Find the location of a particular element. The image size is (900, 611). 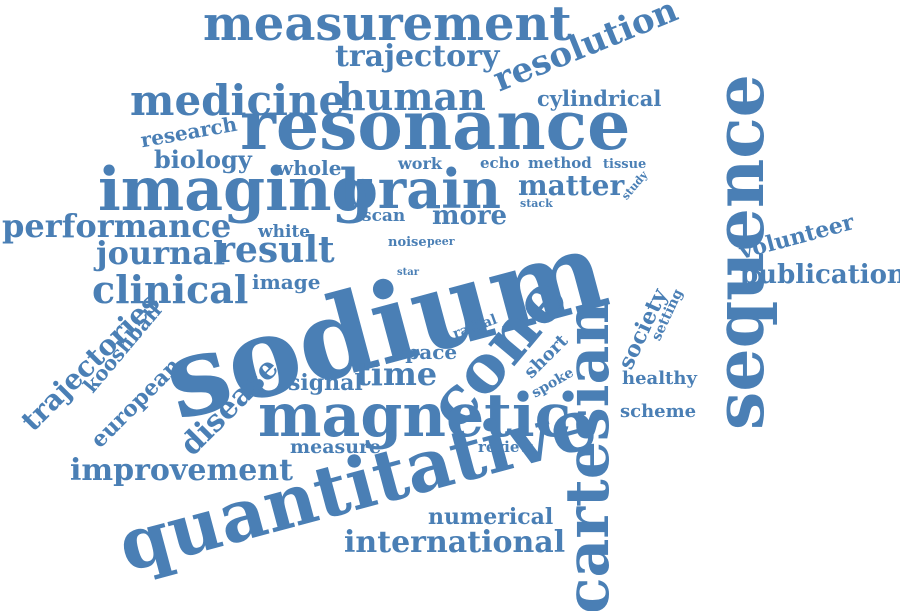

word-imaging: imaging is located at coordinates (236, 190).